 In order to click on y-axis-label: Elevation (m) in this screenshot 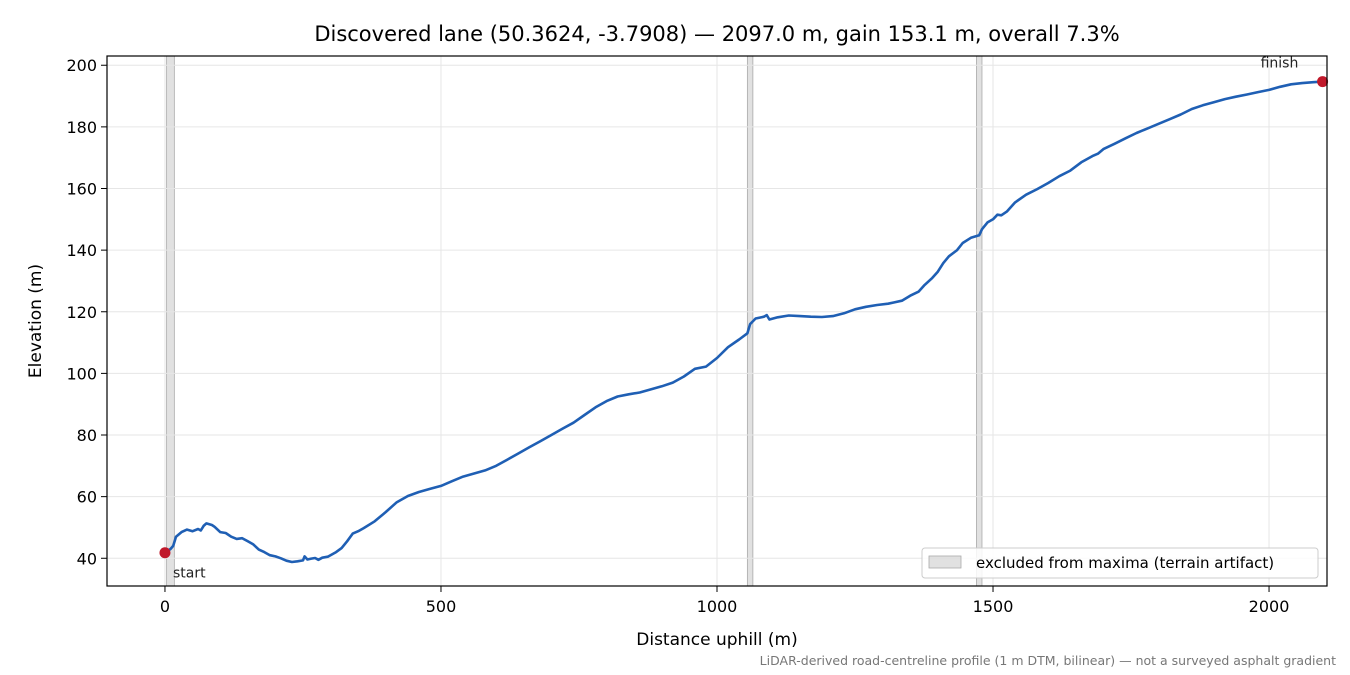, I will do `click(36, 321)`.